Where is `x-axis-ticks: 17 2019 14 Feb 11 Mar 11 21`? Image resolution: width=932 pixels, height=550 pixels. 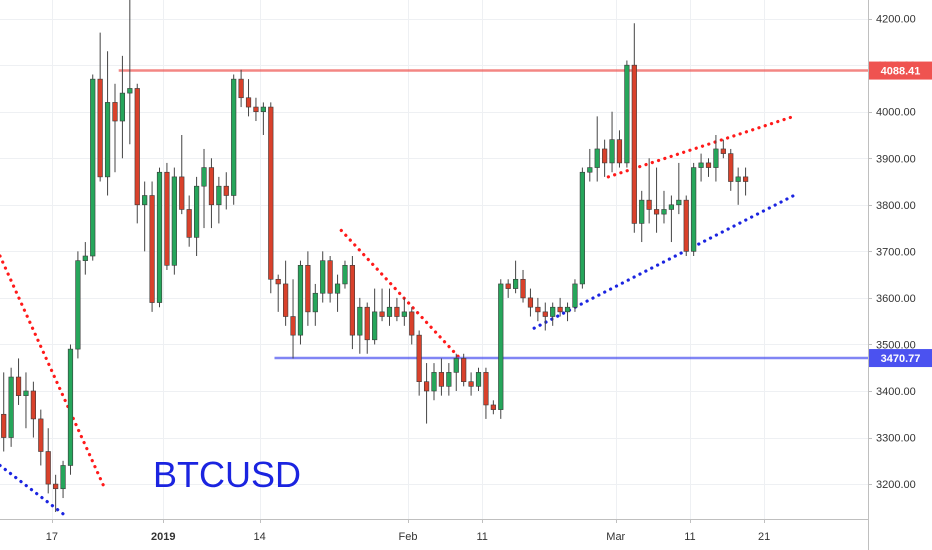
x-axis-ticks: 17 2019 14 Feb 11 Mar 11 21 is located at coordinates (408, 531).